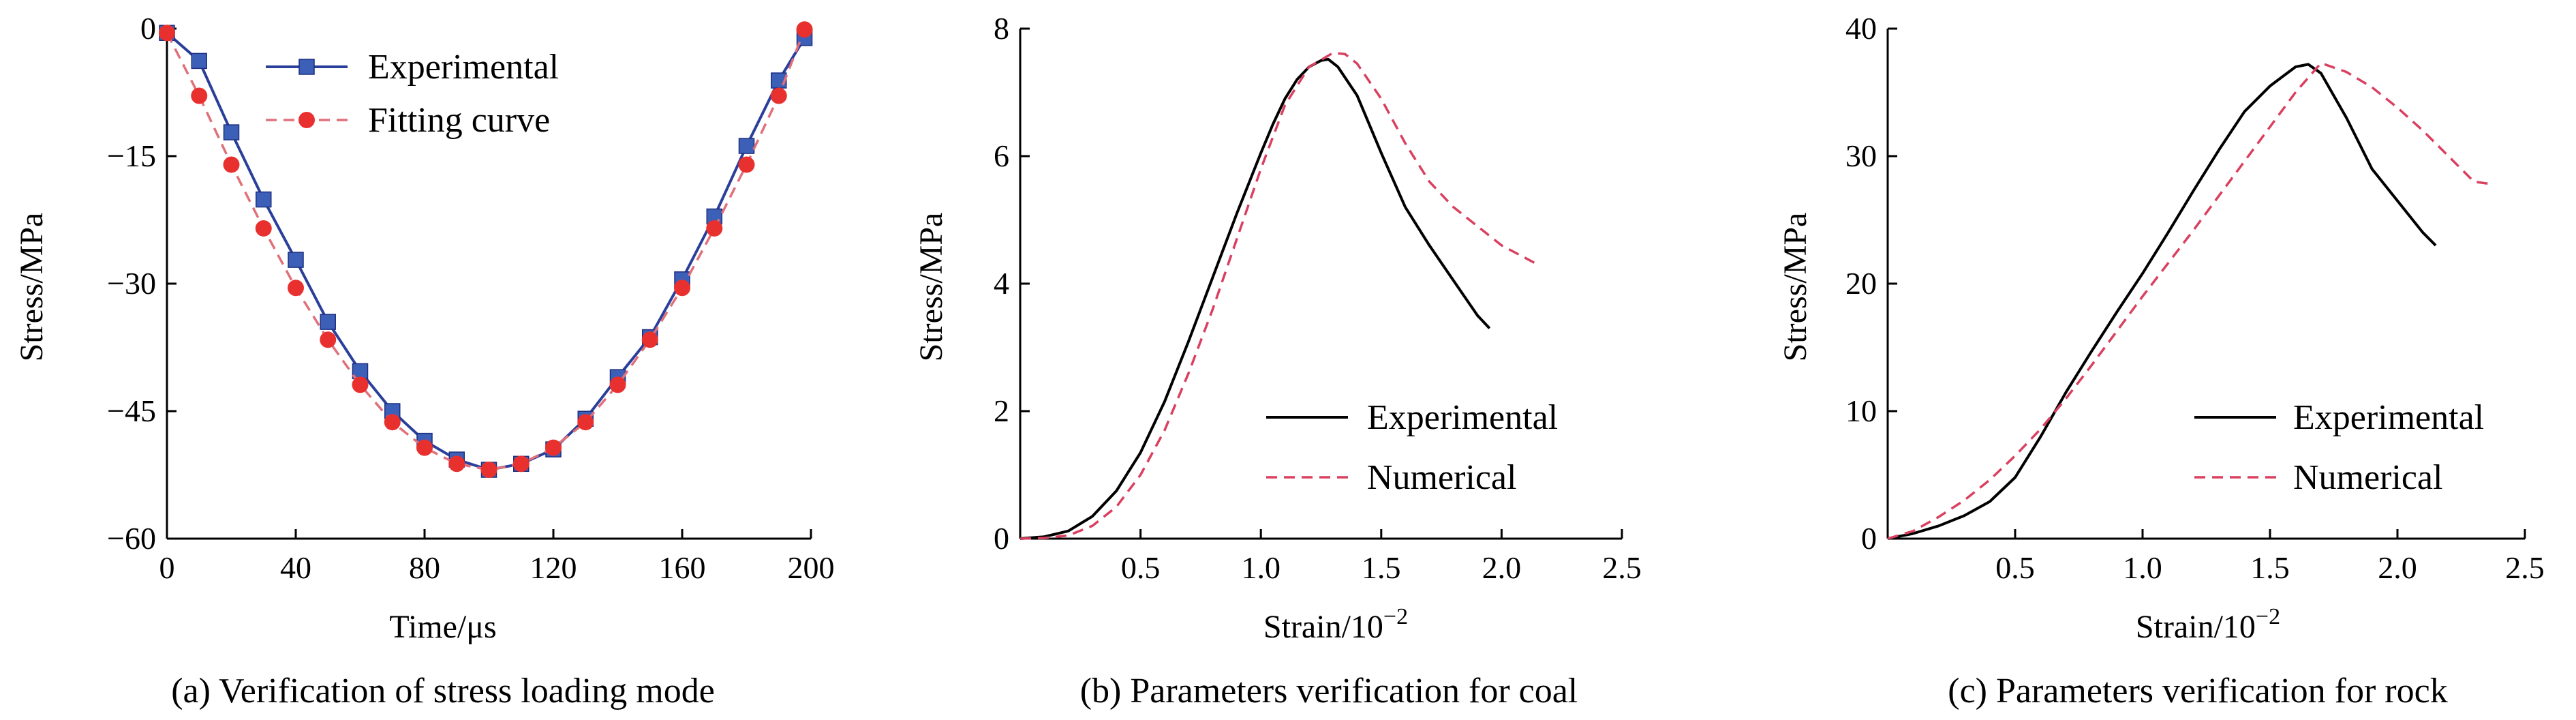 Image resolution: width=2576 pixels, height=720 pixels. I want to click on legend-label: Fitting curve, so click(459, 120).